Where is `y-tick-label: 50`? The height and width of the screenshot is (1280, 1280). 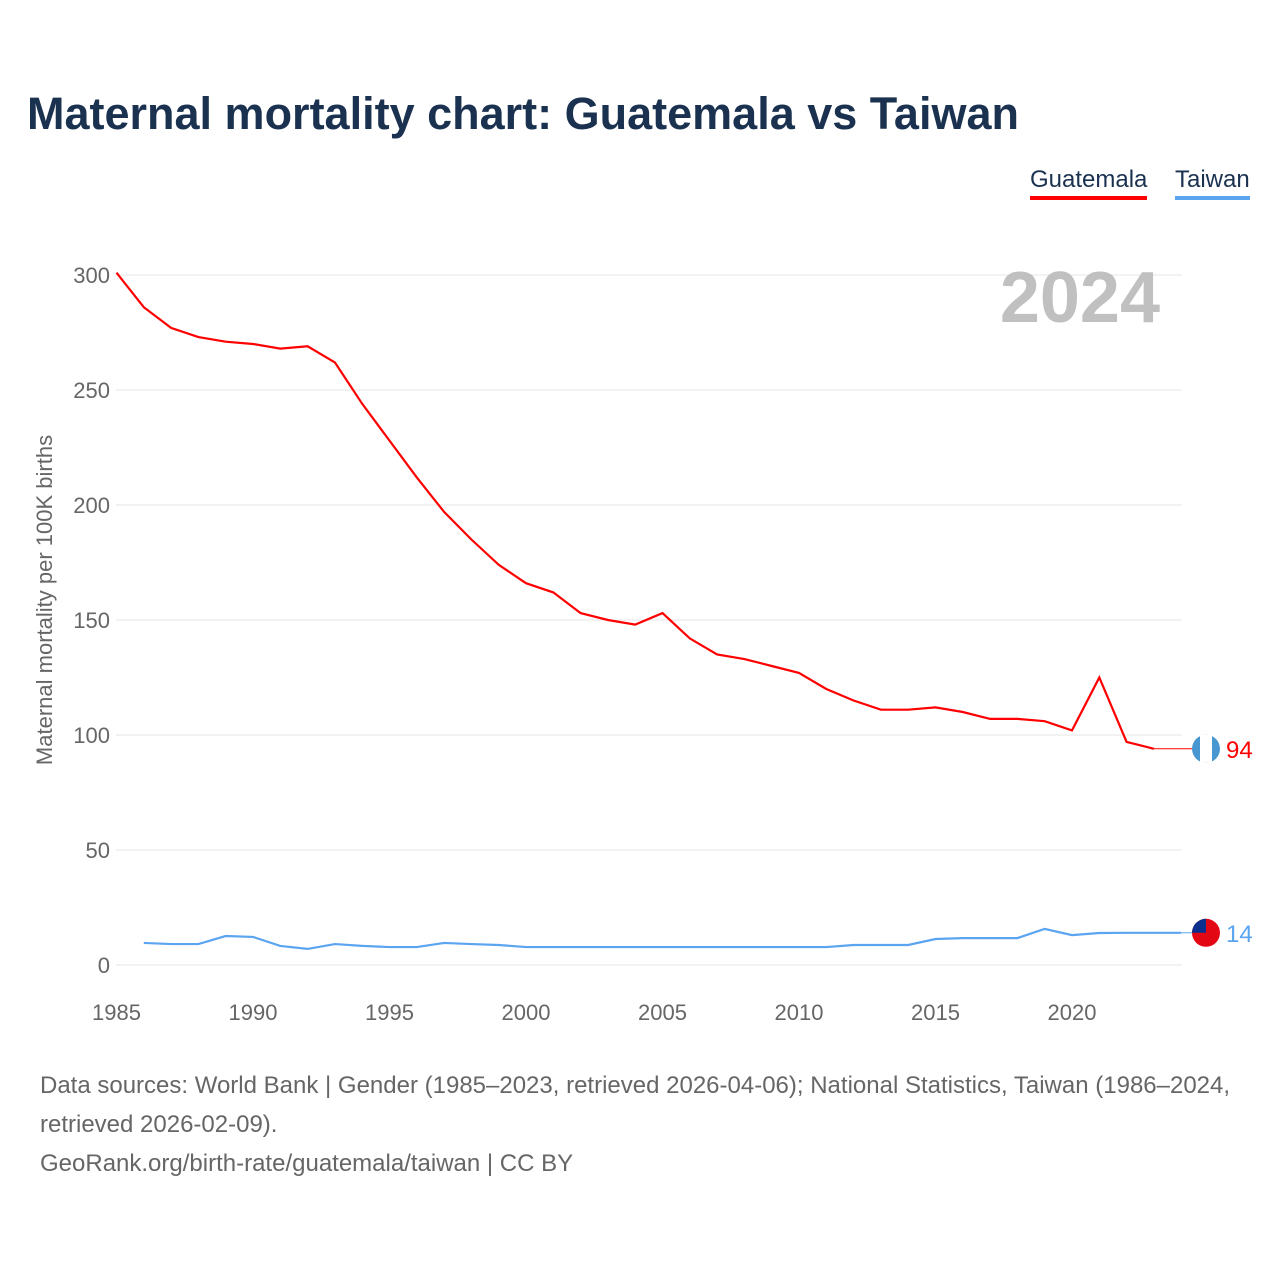 y-tick-label: 50 is located at coordinates (98, 850).